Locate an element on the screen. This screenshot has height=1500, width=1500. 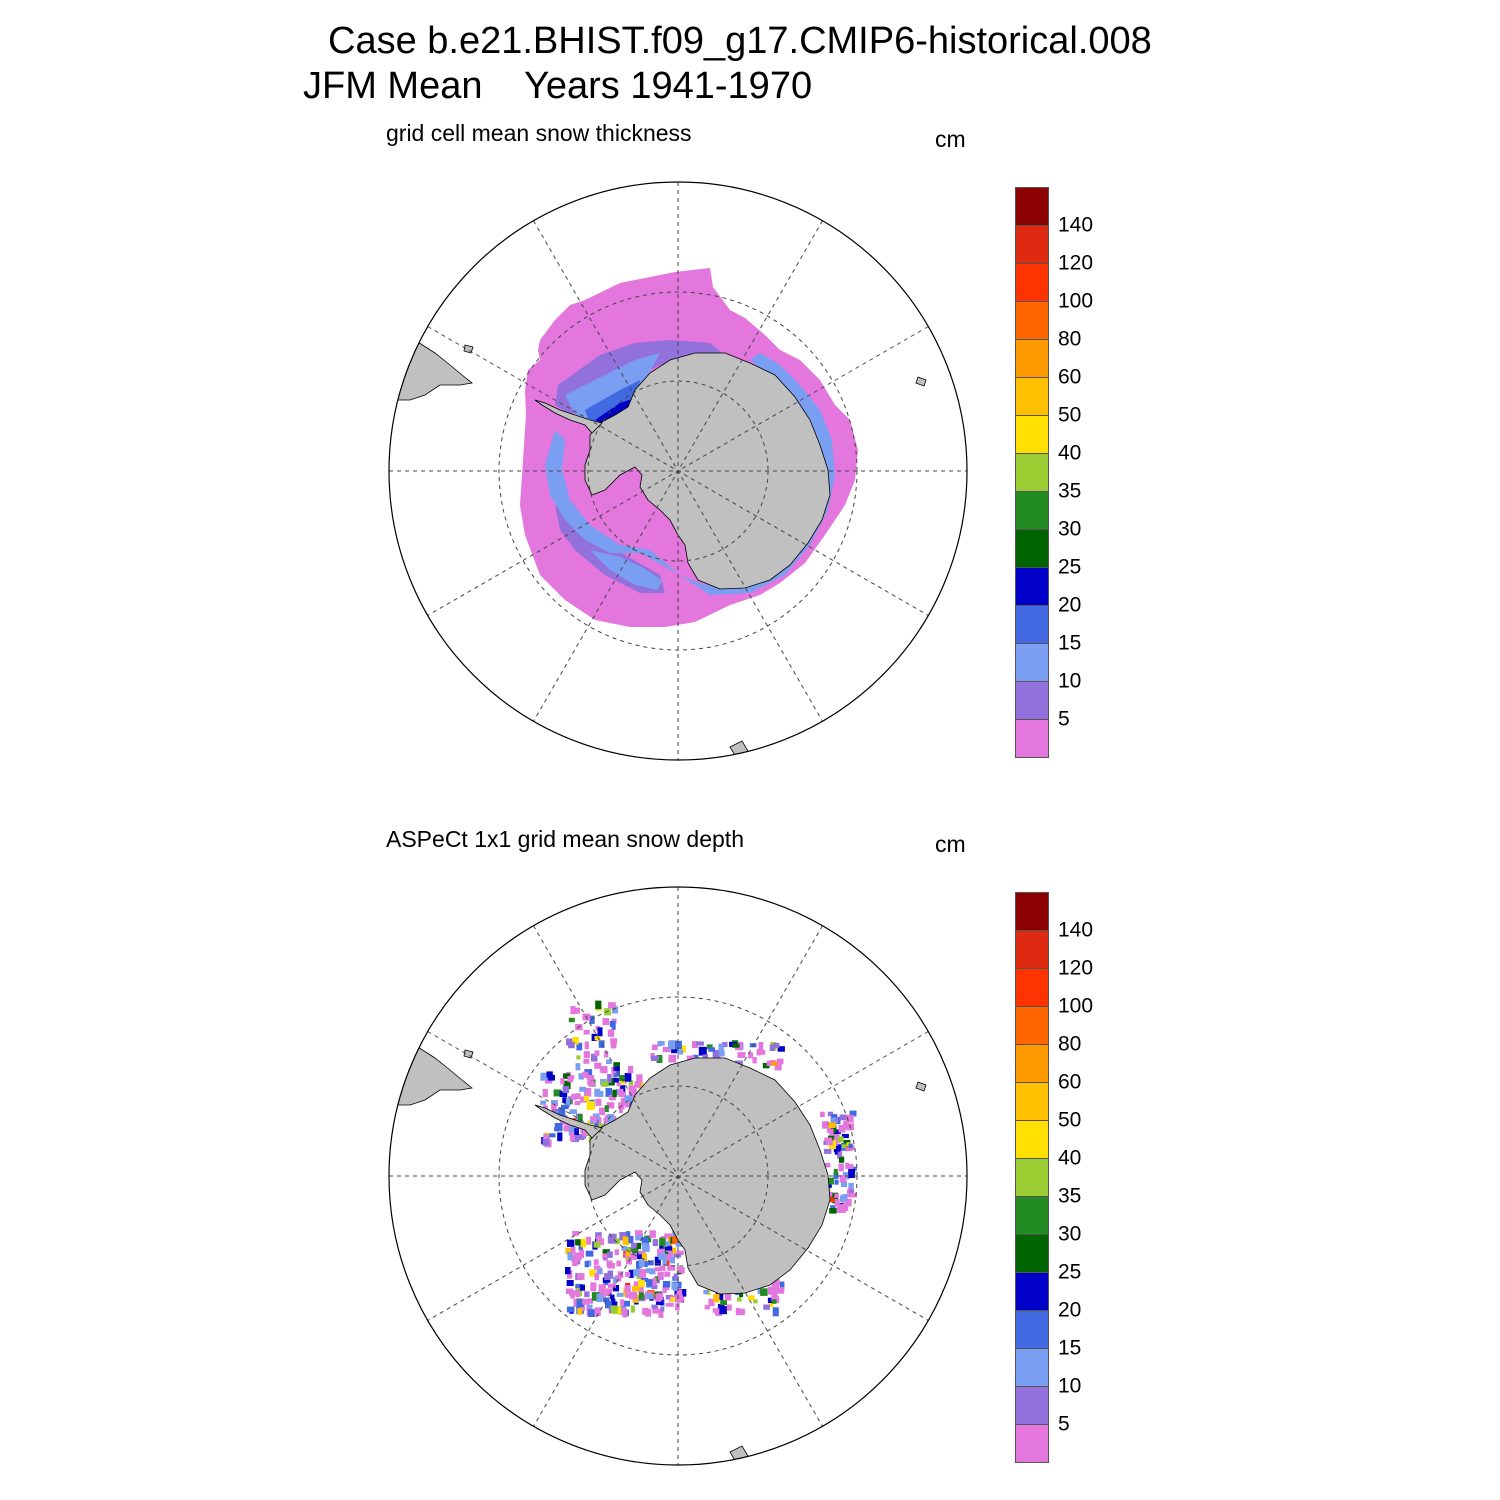
colorbar-label: 5 is located at coordinates (1064, 1424).